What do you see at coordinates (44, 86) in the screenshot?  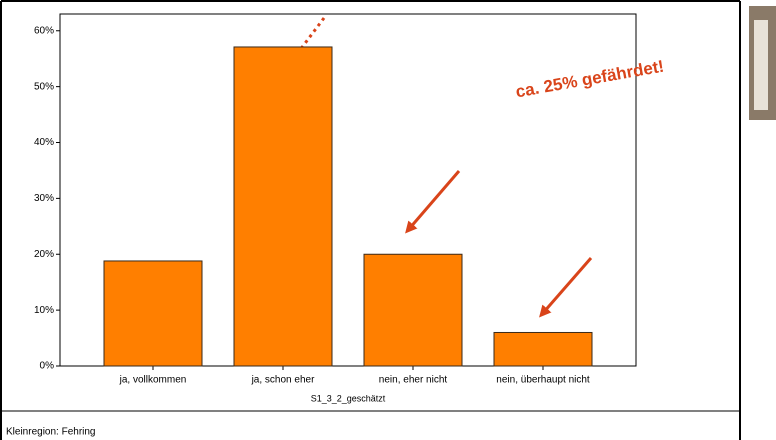 I see `y-tick-label: 50%` at bounding box center [44, 86].